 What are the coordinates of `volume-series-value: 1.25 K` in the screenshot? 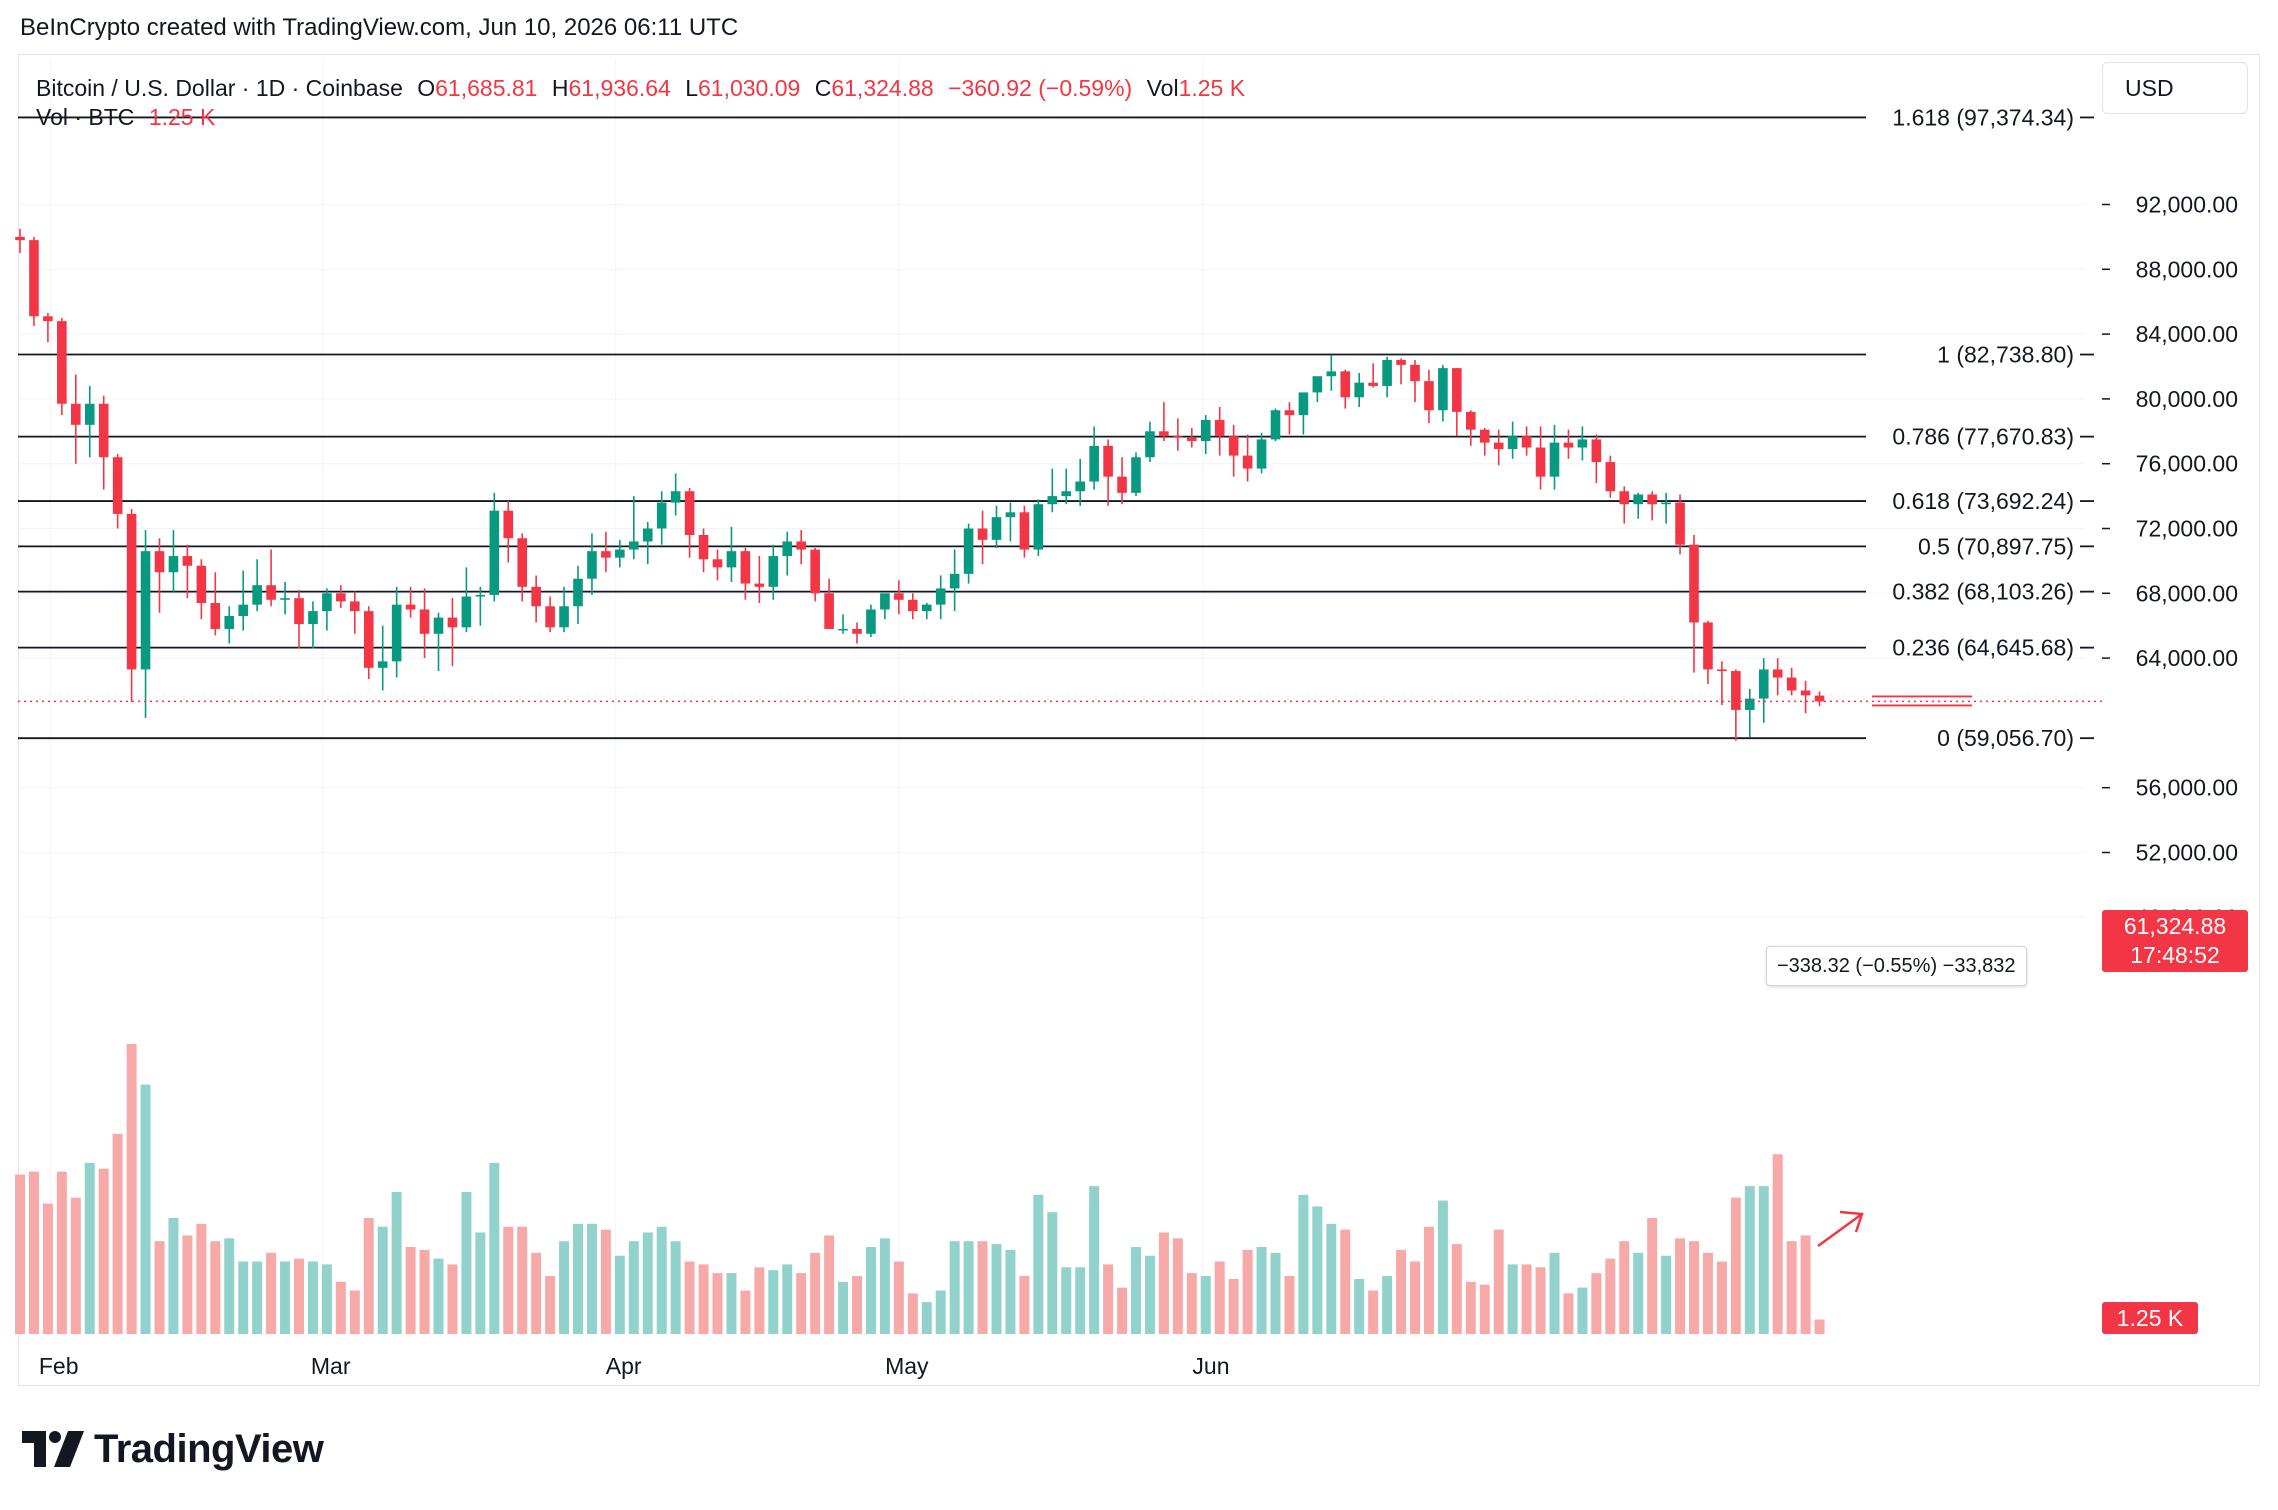 It's located at (182, 117).